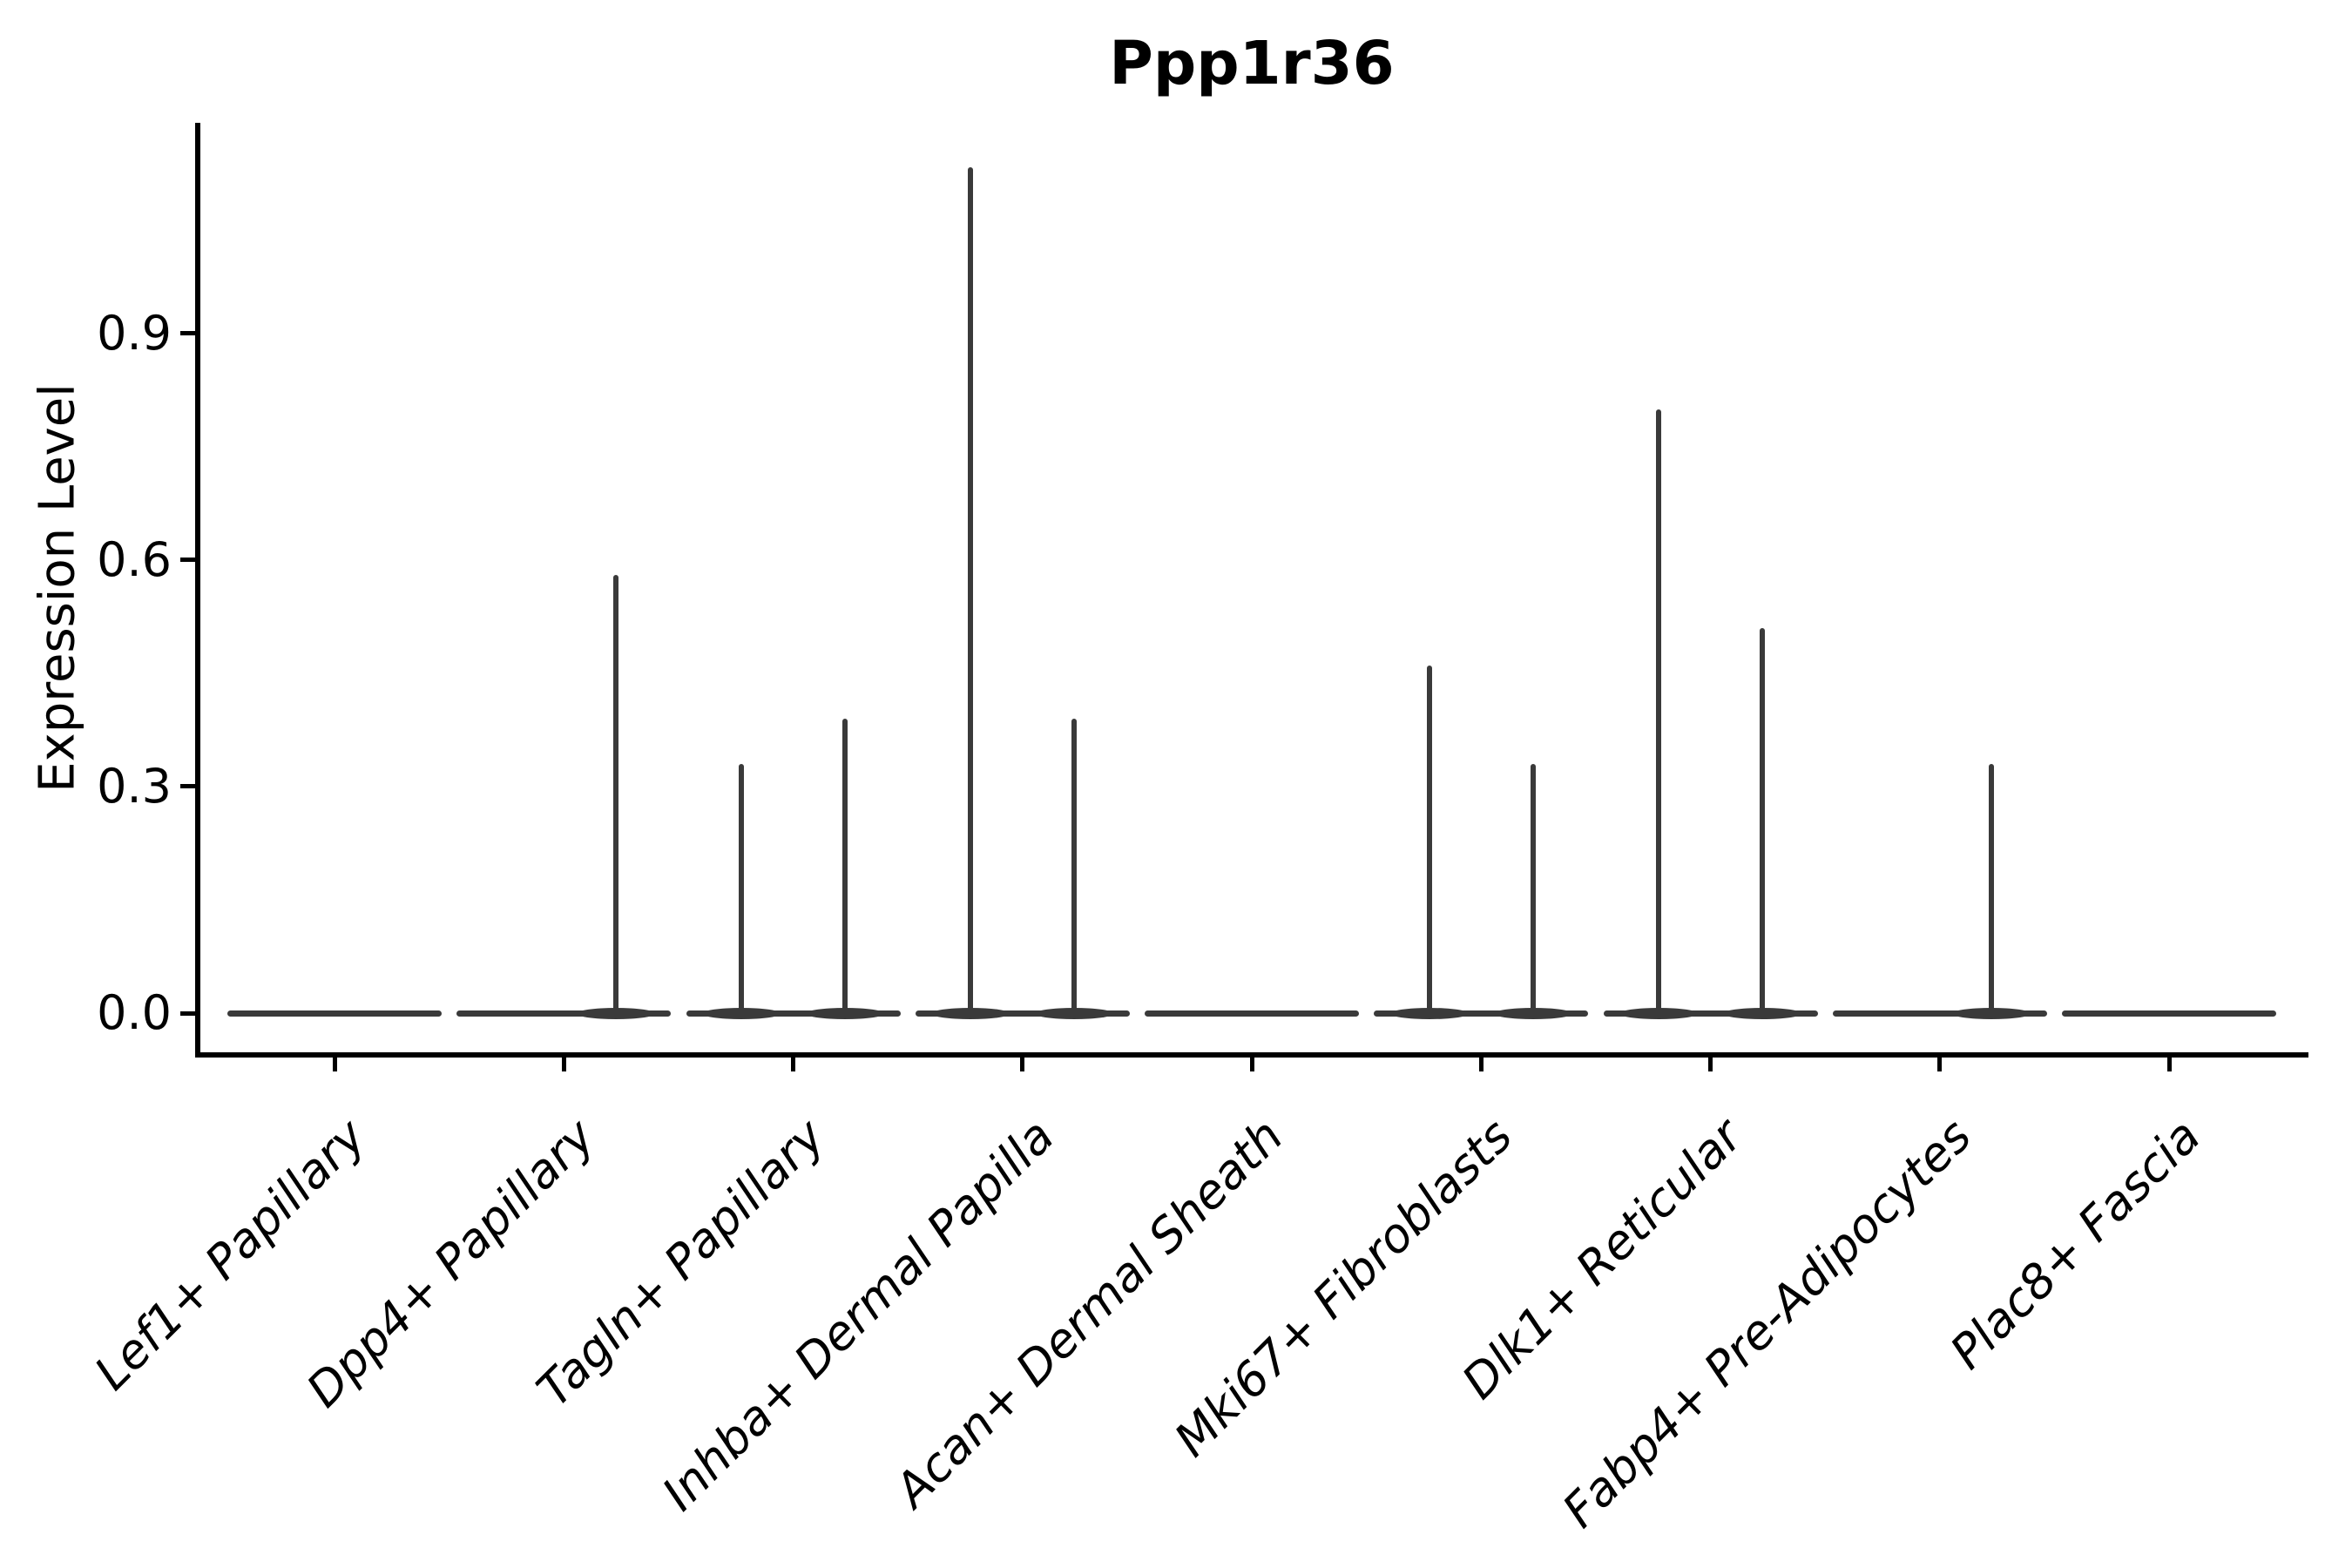  What do you see at coordinates (134, 786) in the screenshot?
I see `y-tick-label: 0.3` at bounding box center [134, 786].